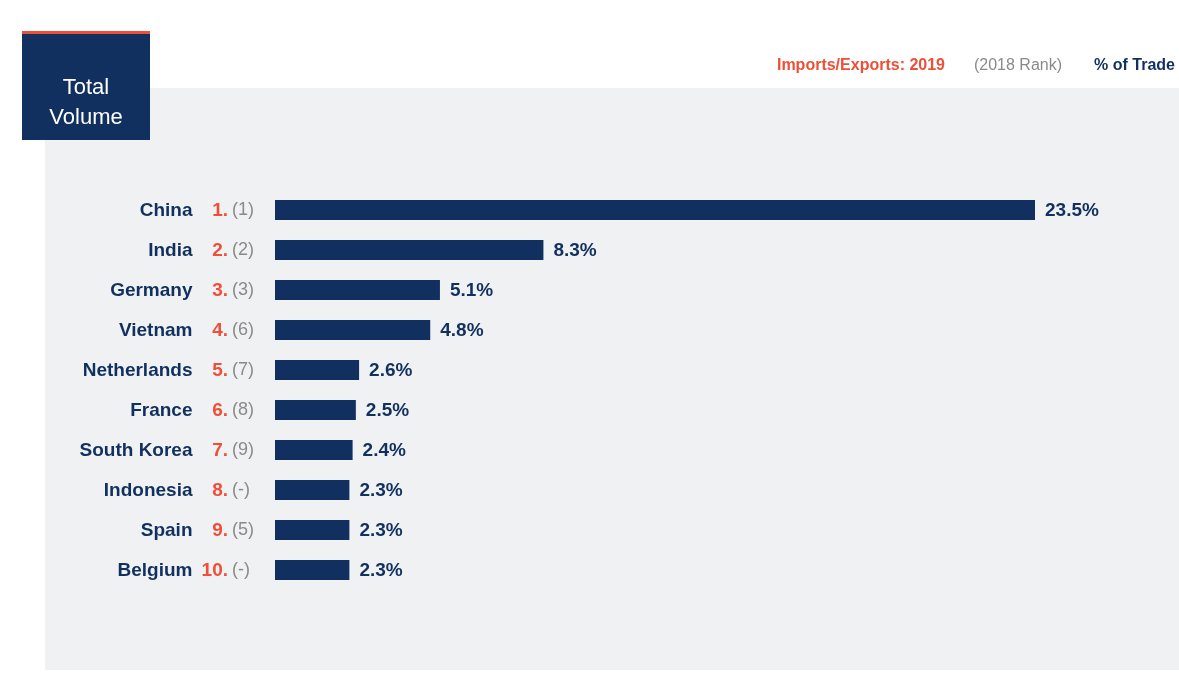  What do you see at coordinates (391, 369) in the screenshot?
I see `data-label: 2.6%` at bounding box center [391, 369].